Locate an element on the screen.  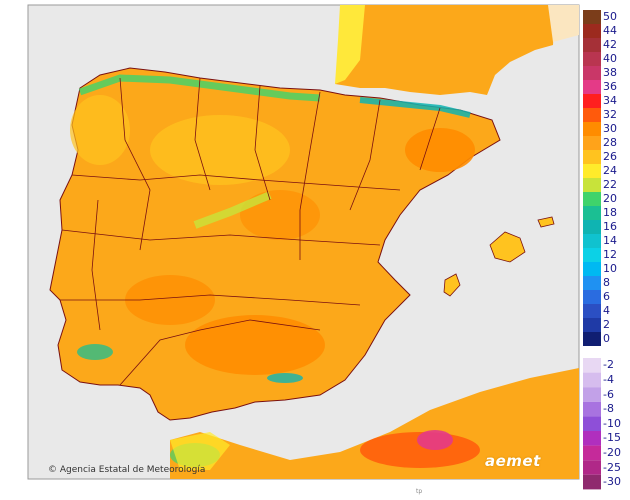
hot-zone-atlas is located at coordinates (435, 440).